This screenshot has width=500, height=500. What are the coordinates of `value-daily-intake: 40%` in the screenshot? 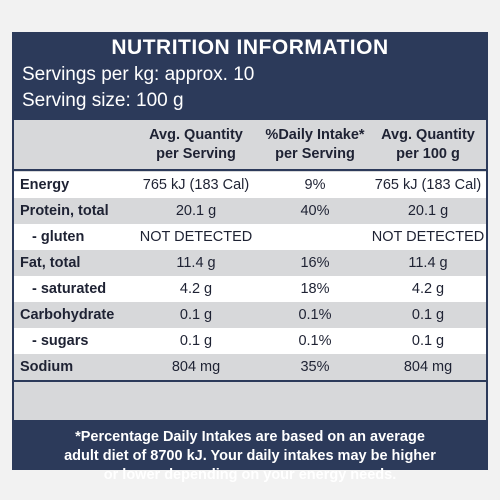 It's located at (315, 211).